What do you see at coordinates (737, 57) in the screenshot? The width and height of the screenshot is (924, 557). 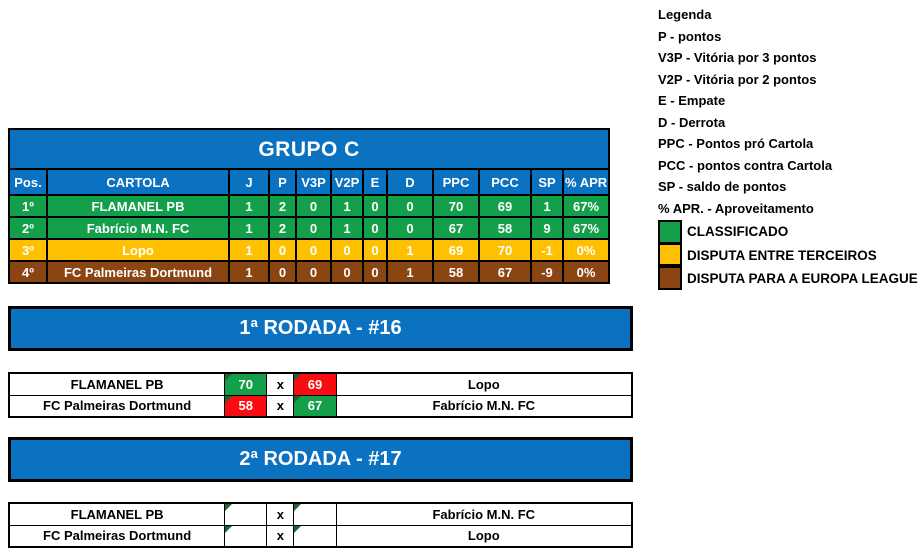 I see `legend-entry-v3p: V3P - Vitória por 3 pontos` at bounding box center [737, 57].